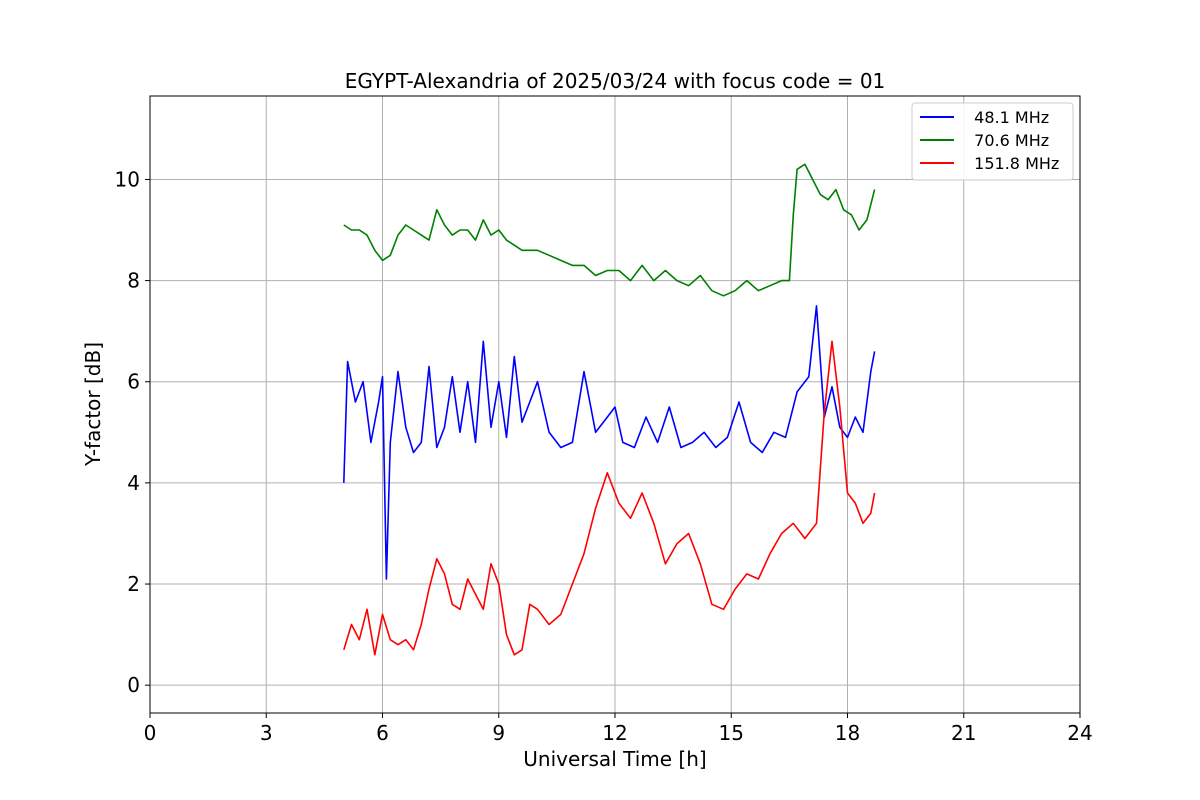 The height and width of the screenshot is (800, 1200). Describe the element at coordinates (127, 179) in the screenshot. I see `y-tick-label: 10` at that location.